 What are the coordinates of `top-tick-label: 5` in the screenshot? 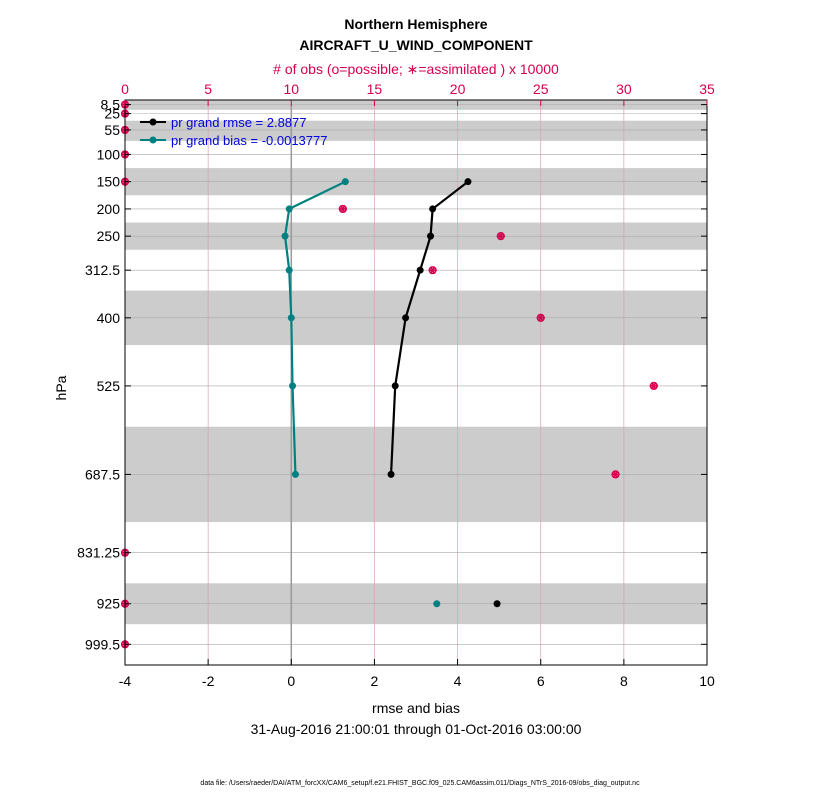 It's located at (208, 89).